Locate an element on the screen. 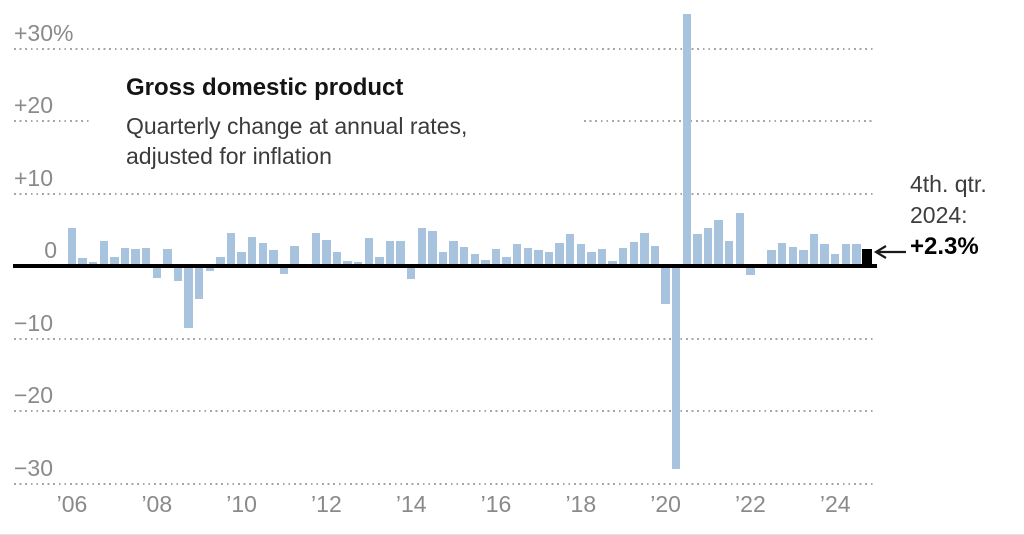  bar-2006-q4 is located at coordinates (104, 253).